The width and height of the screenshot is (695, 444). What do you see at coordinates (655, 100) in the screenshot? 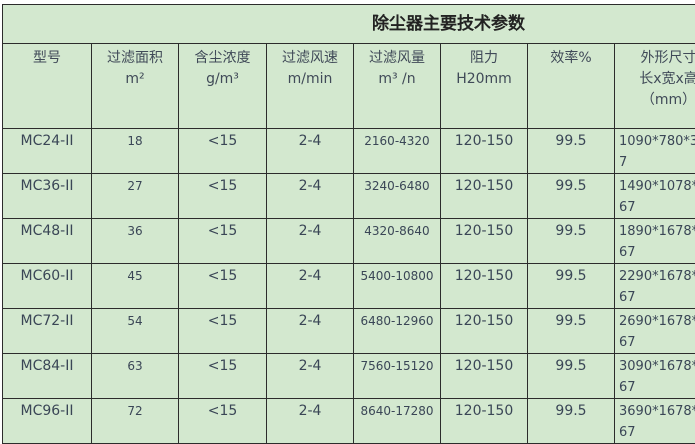
I see `header-line: （mm）` at bounding box center [655, 100].